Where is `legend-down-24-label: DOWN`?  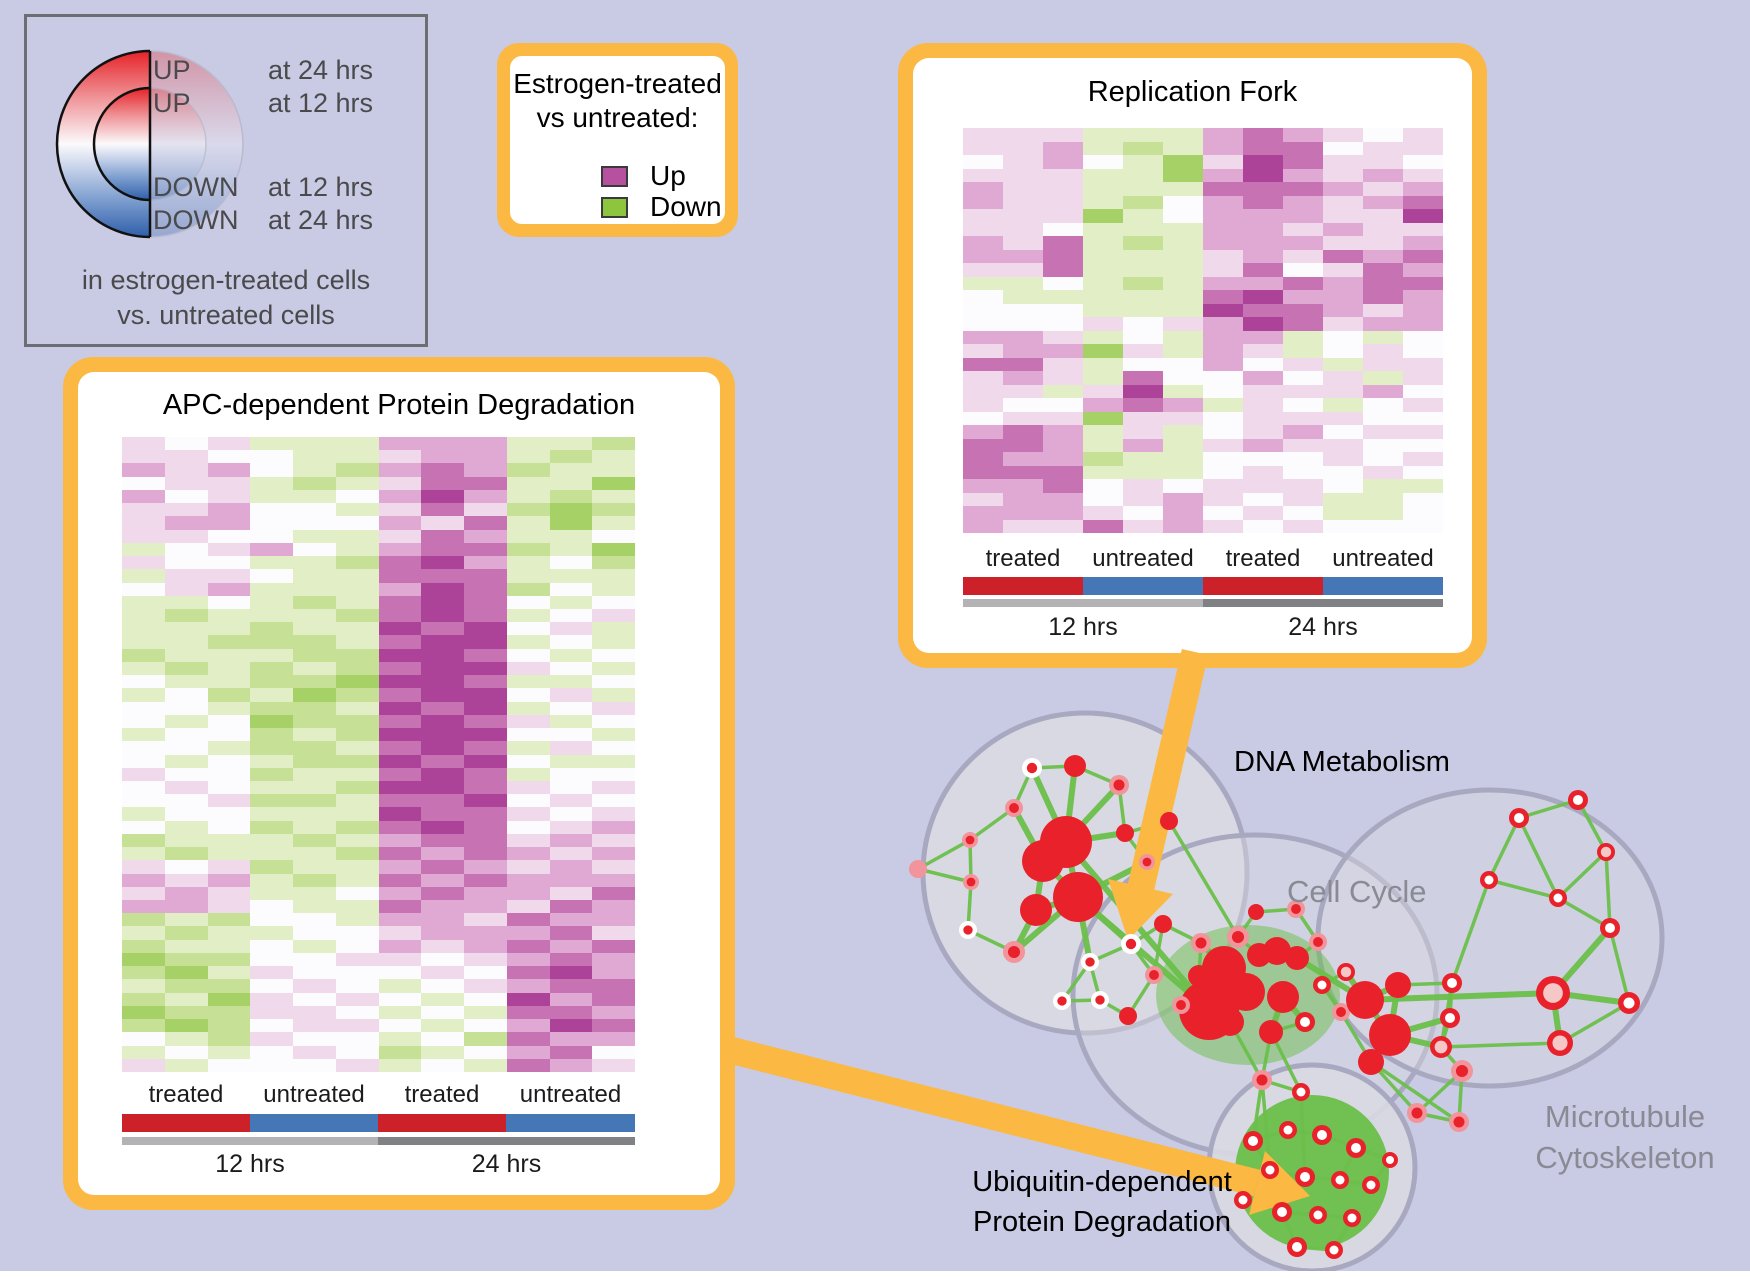 legend-down-24-label: DOWN is located at coordinates (196, 220).